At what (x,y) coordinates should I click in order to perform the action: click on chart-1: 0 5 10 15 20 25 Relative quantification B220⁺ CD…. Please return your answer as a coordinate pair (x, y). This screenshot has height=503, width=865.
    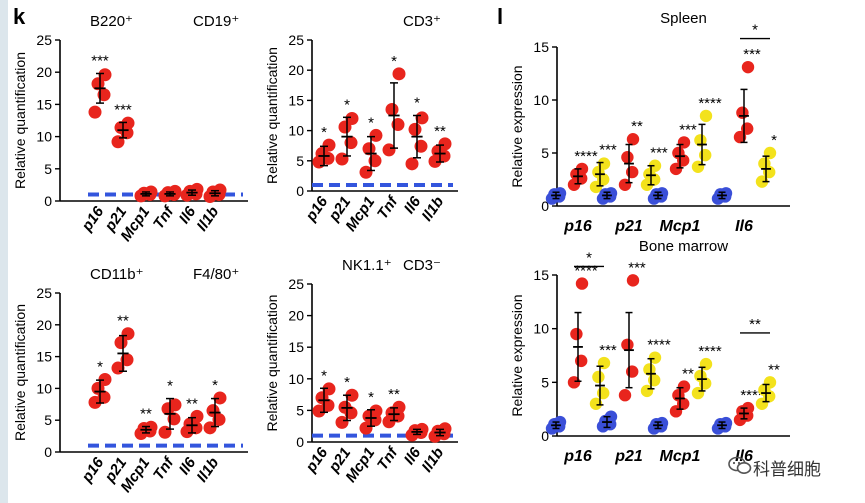
    Looking at the image, I should click on (130, 129).